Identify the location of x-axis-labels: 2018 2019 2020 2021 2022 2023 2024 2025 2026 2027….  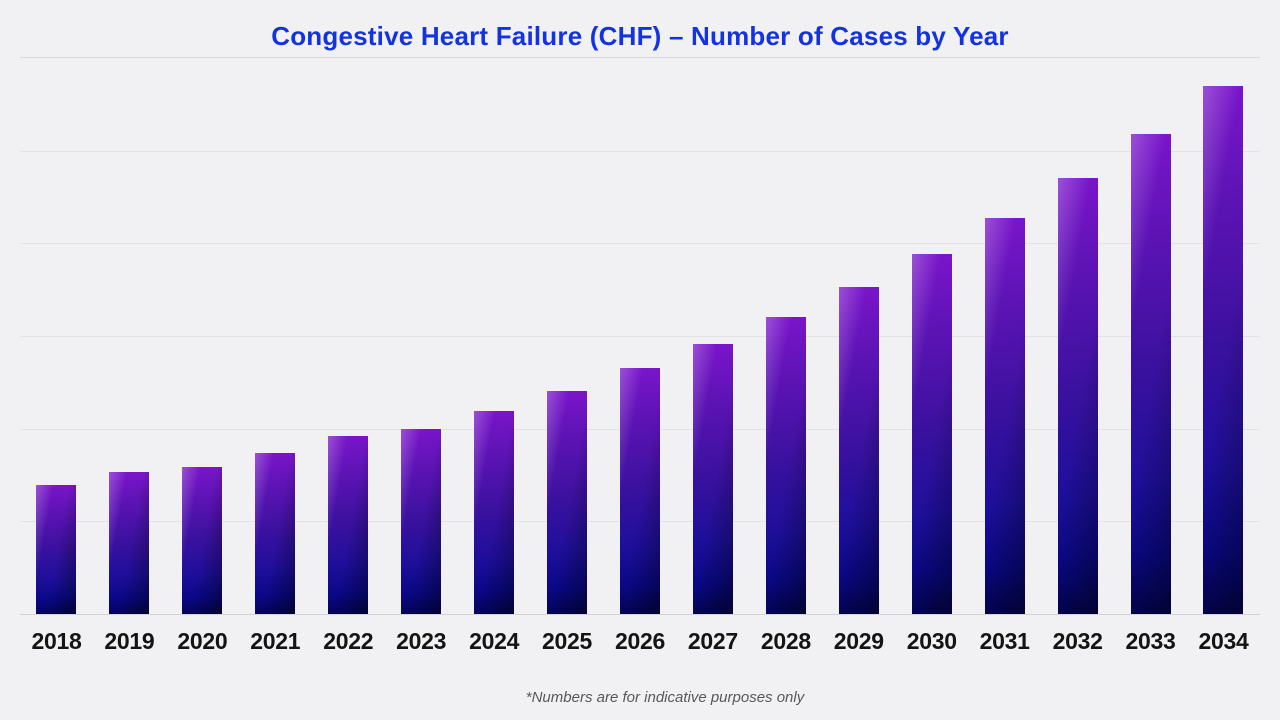
(640, 641).